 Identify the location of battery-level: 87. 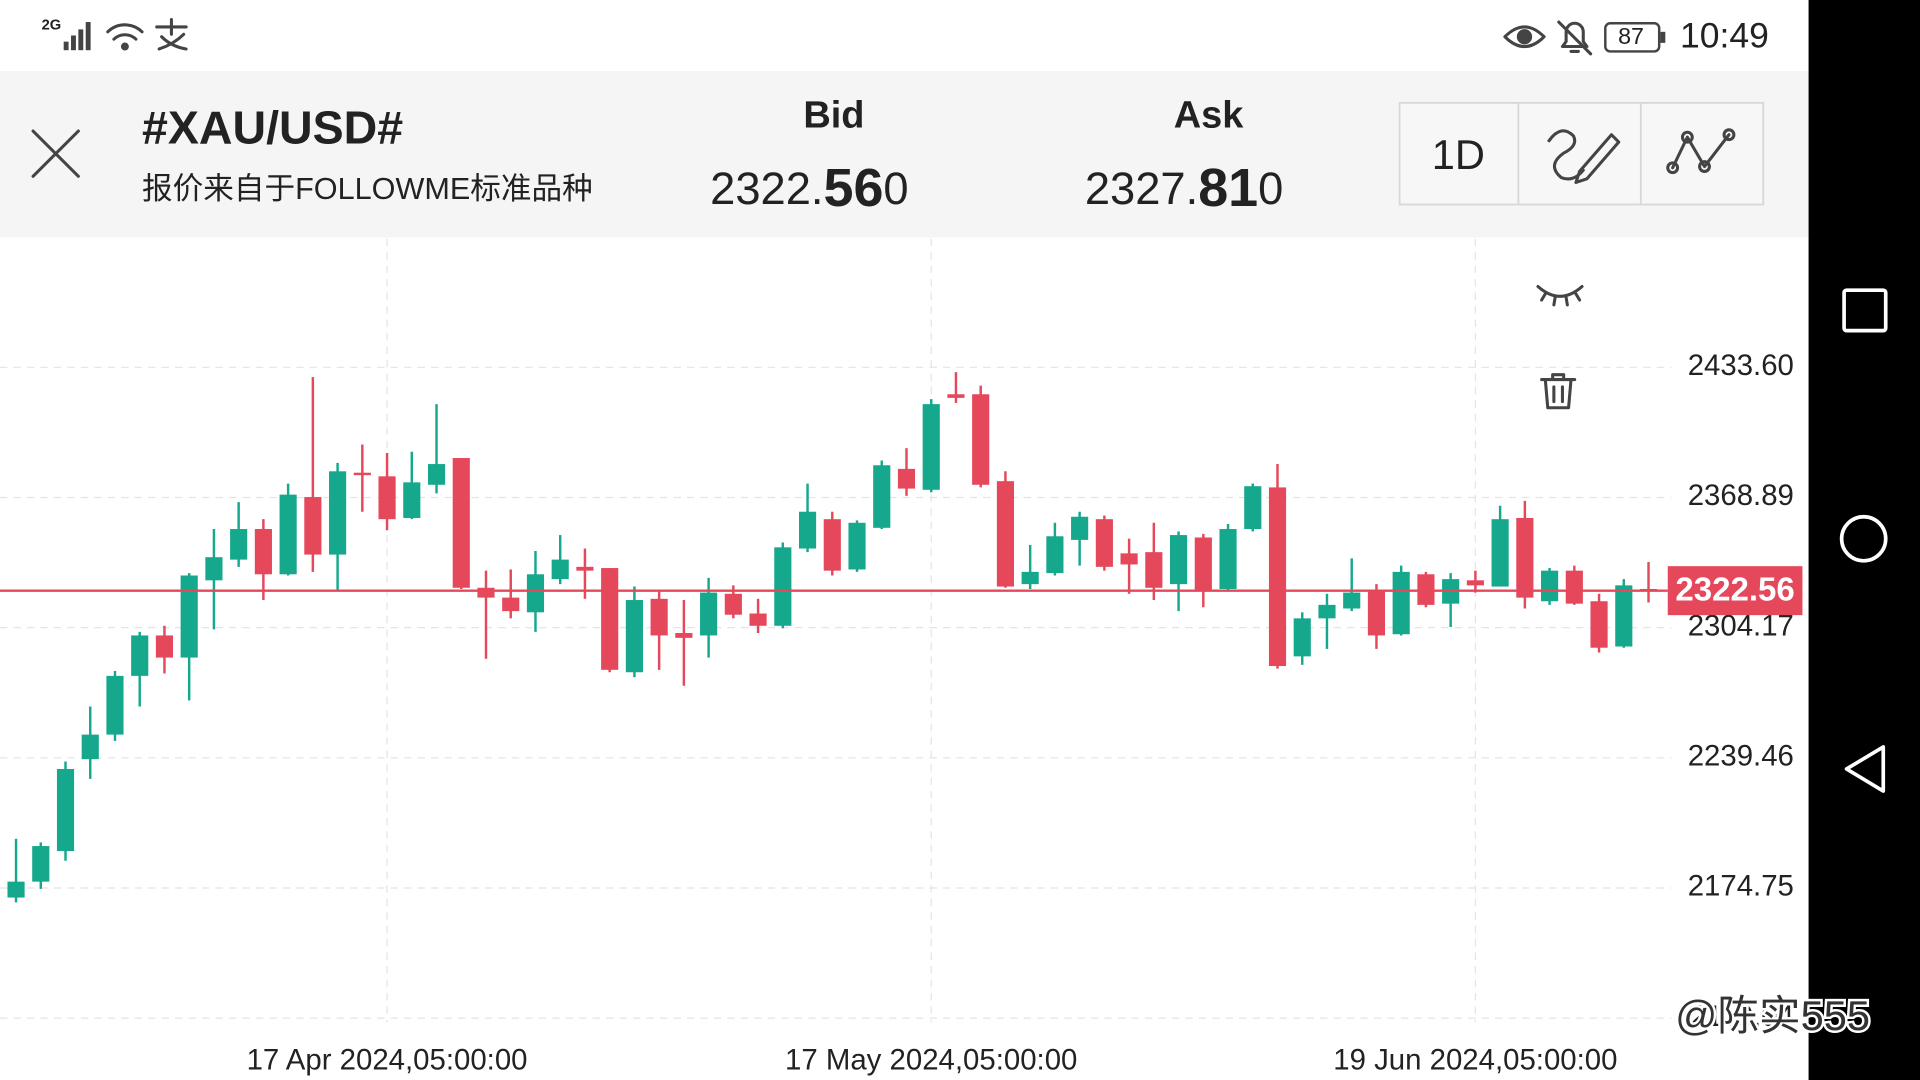
(1631, 36).